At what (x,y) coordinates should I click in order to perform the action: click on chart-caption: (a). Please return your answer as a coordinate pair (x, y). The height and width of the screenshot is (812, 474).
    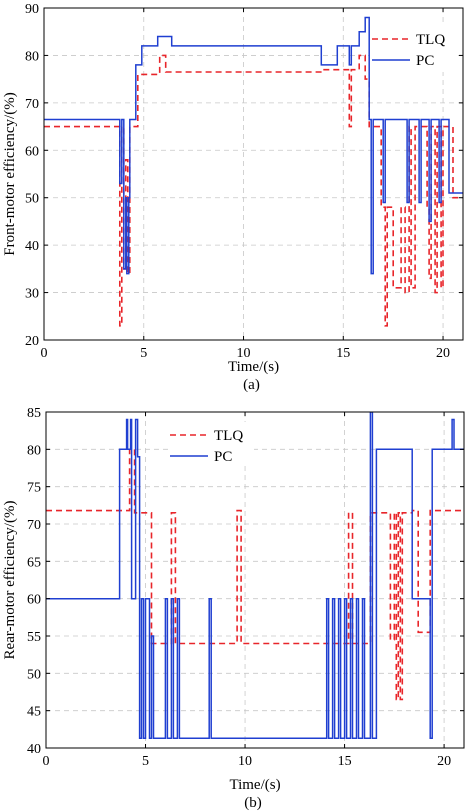
    Looking at the image, I should click on (251, 385).